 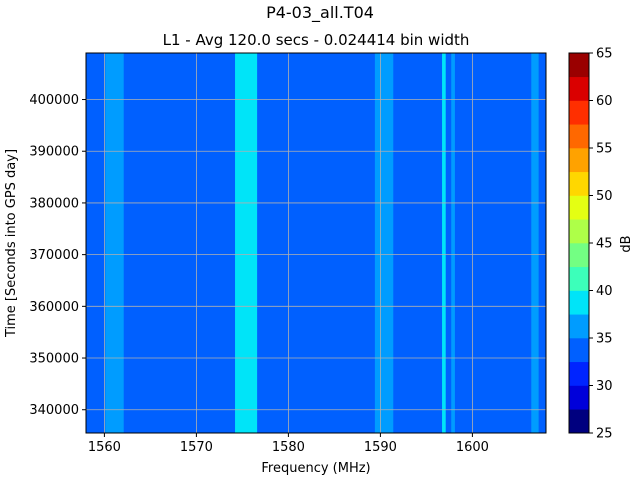 What do you see at coordinates (54, 203) in the screenshot?
I see `y-tick-label: 380000` at bounding box center [54, 203].